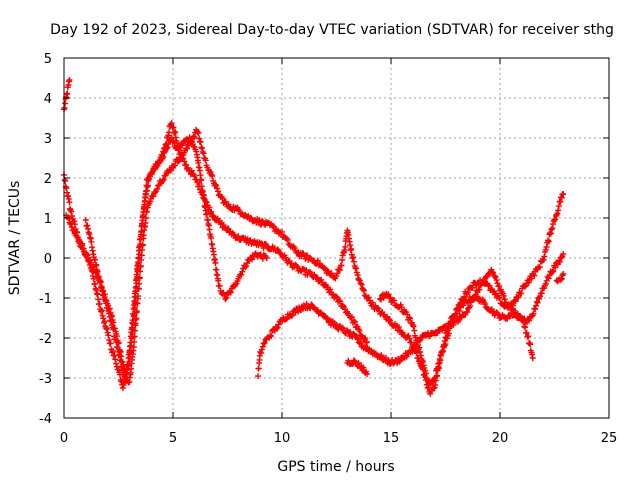 Image resolution: width=640 pixels, height=480 pixels. Describe the element at coordinates (45, 419) in the screenshot. I see `y-tick-label: -4` at that location.